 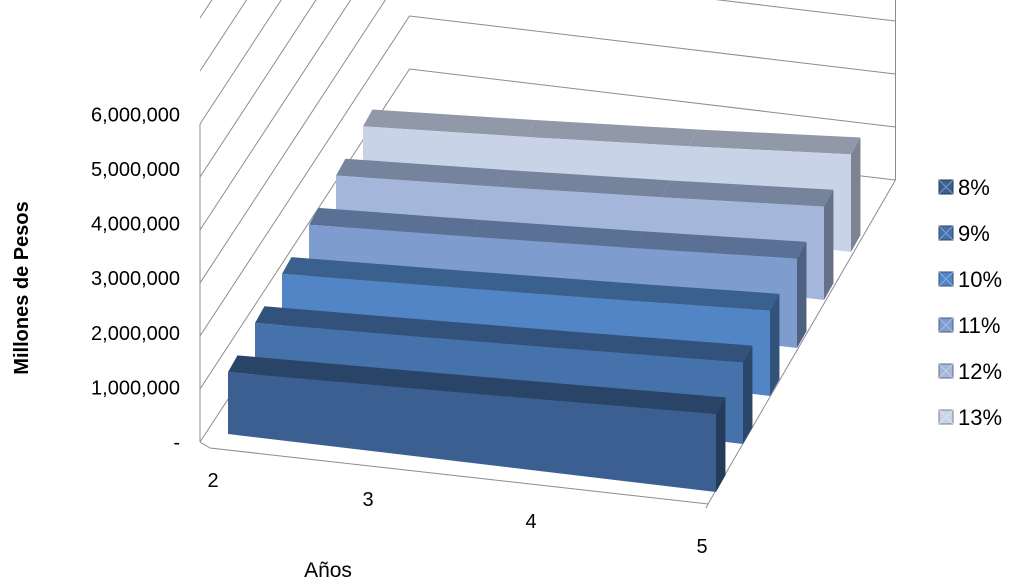 I want to click on legend-item: 8%, so click(x=964, y=187).